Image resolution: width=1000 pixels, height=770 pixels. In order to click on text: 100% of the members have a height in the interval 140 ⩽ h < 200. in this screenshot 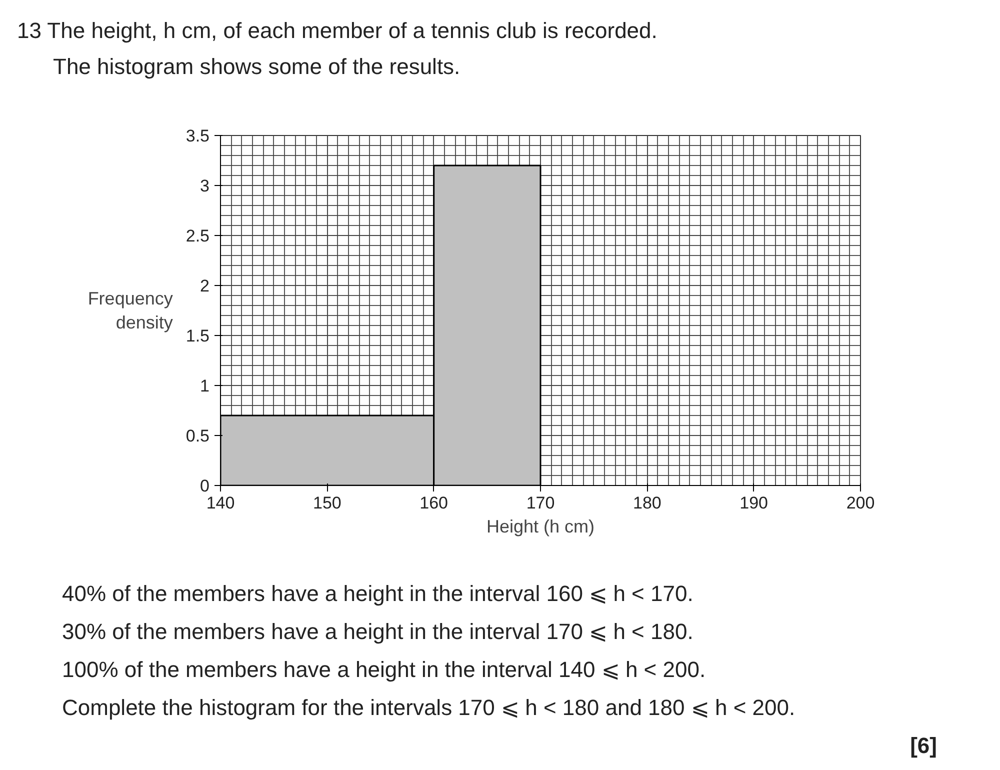, I will do `click(384, 670)`.